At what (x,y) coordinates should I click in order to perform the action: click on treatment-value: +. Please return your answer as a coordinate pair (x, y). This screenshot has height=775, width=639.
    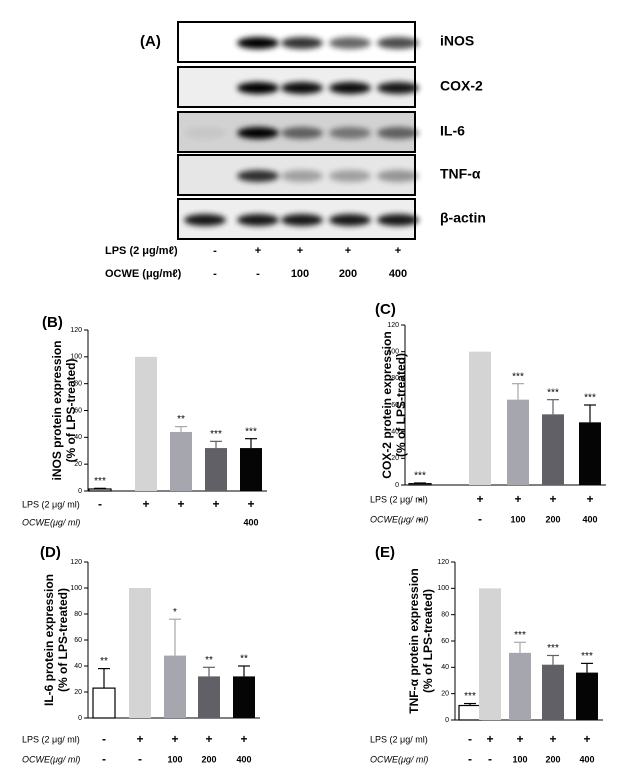
    Looking at the image, I should click on (348, 251).